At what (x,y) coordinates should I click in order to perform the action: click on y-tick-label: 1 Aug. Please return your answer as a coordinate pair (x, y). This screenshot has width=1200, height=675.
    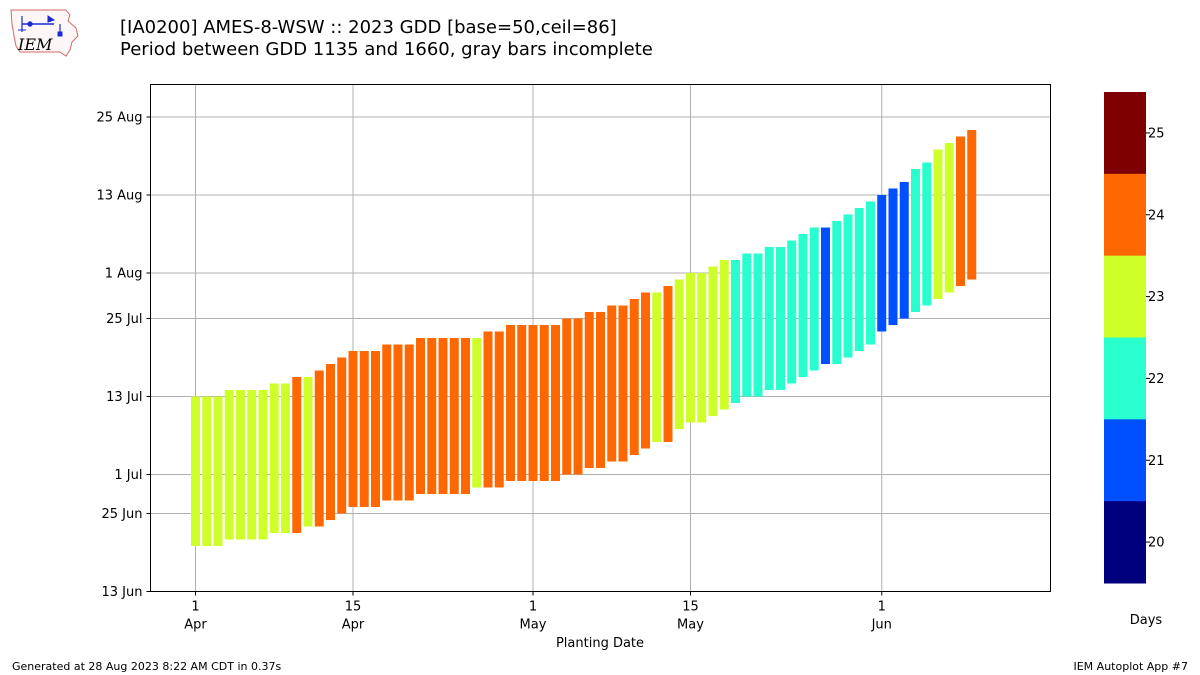
    Looking at the image, I should click on (124, 274).